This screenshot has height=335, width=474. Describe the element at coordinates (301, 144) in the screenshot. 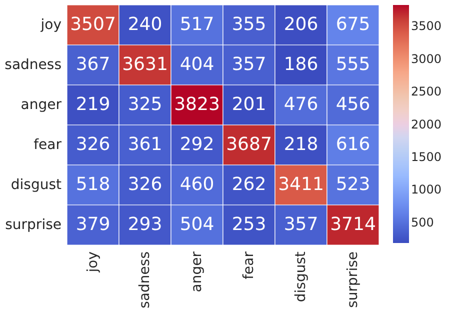

I see `data-label: 218` at that location.